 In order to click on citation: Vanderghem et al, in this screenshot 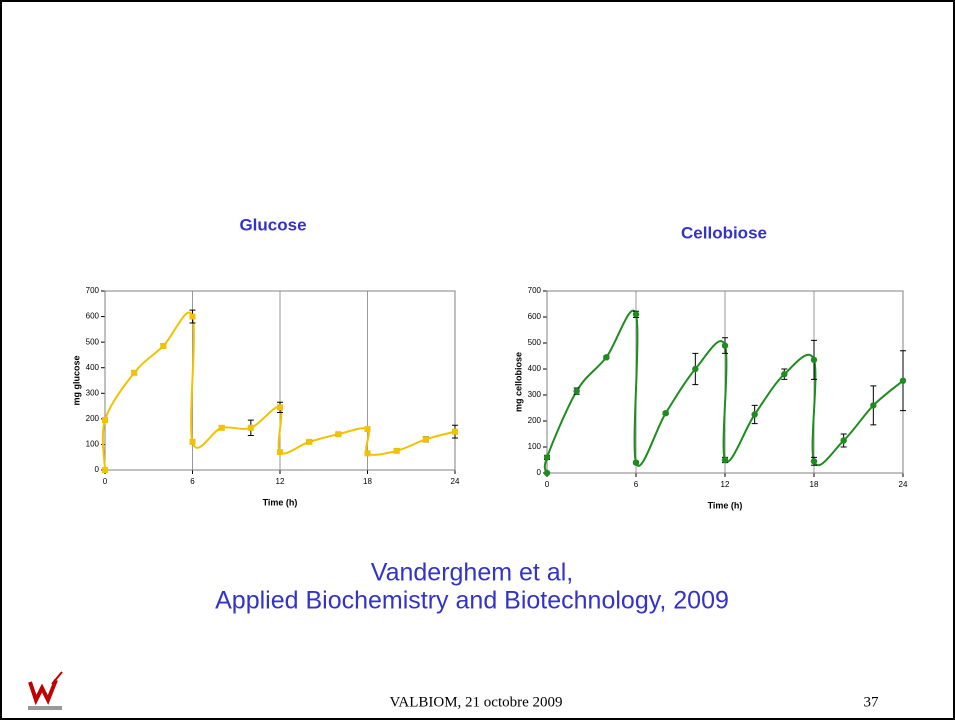, I will do `click(472, 573)`.